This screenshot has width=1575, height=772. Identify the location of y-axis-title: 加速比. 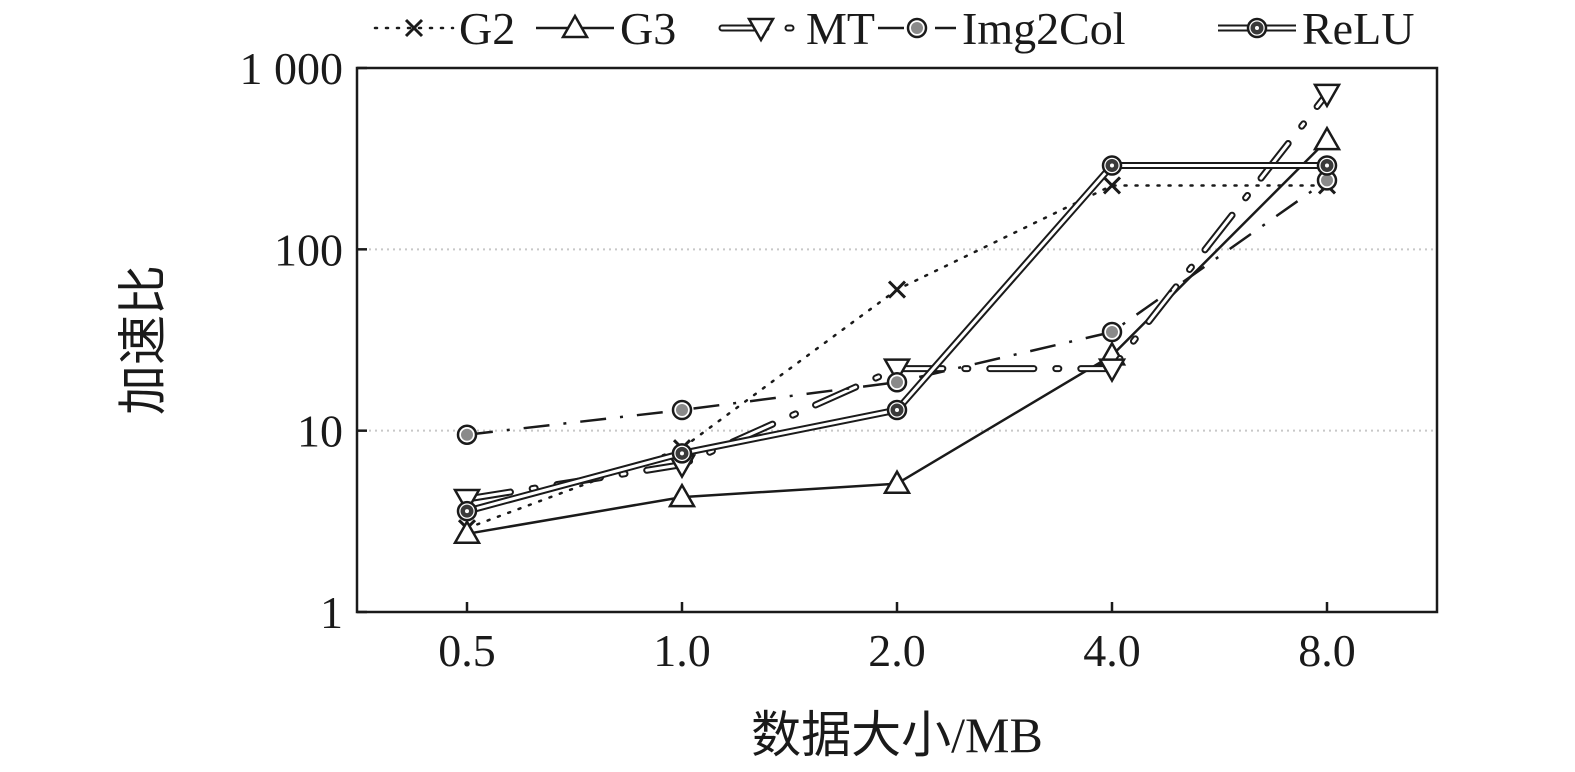
(143, 340).